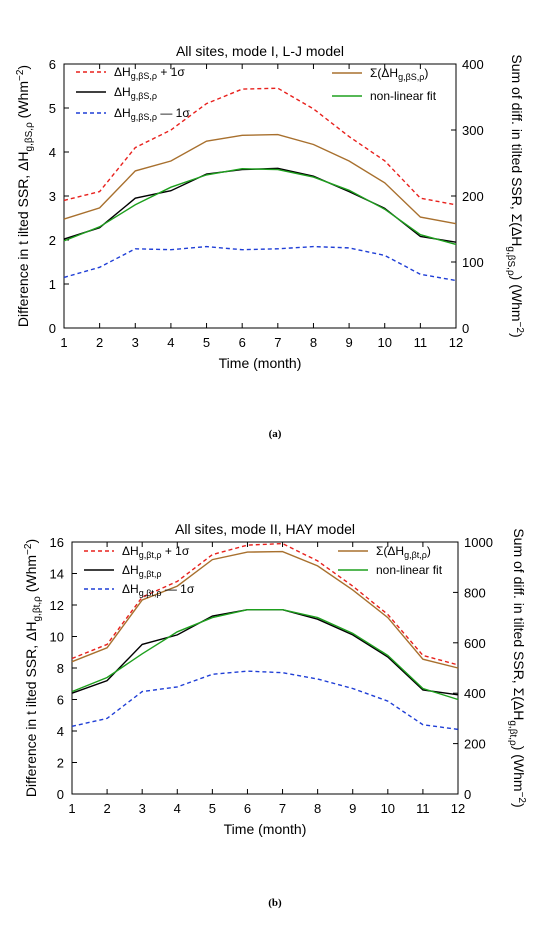 The height and width of the screenshot is (927, 550). Describe the element at coordinates (177, 808) in the screenshot. I see `x-tick-label: 4` at that location.